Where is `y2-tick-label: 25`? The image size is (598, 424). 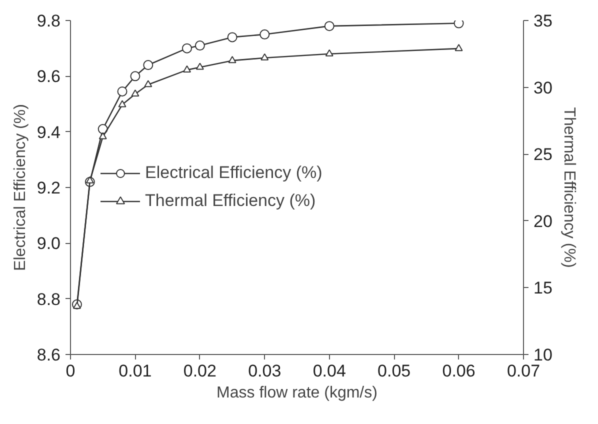 y2-tick-label: 25 is located at coordinates (543, 154).